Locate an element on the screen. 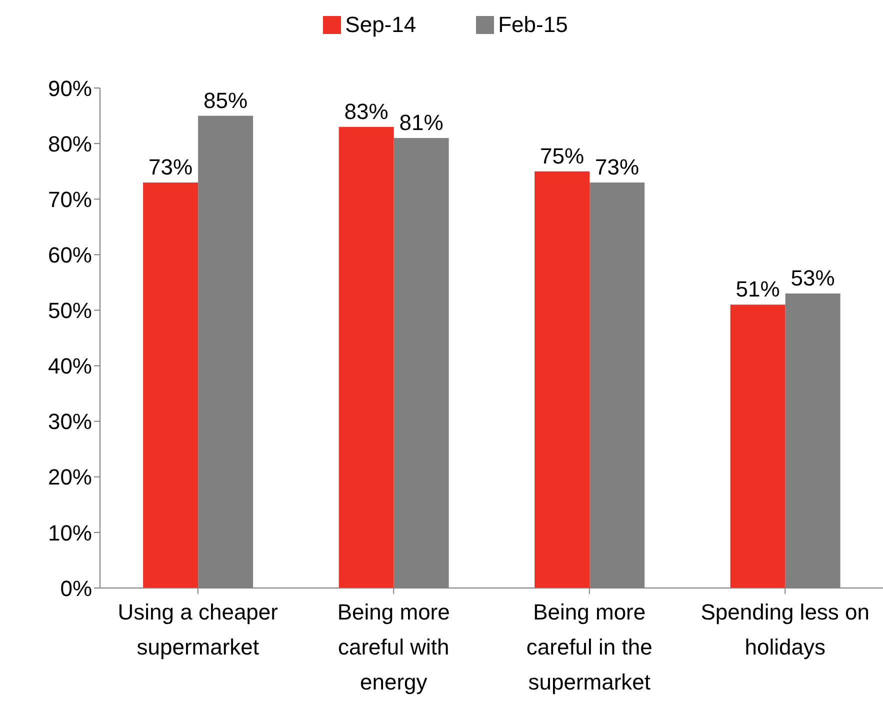 This screenshot has width=883, height=703. y-tick-label: 80% is located at coordinates (70, 143).